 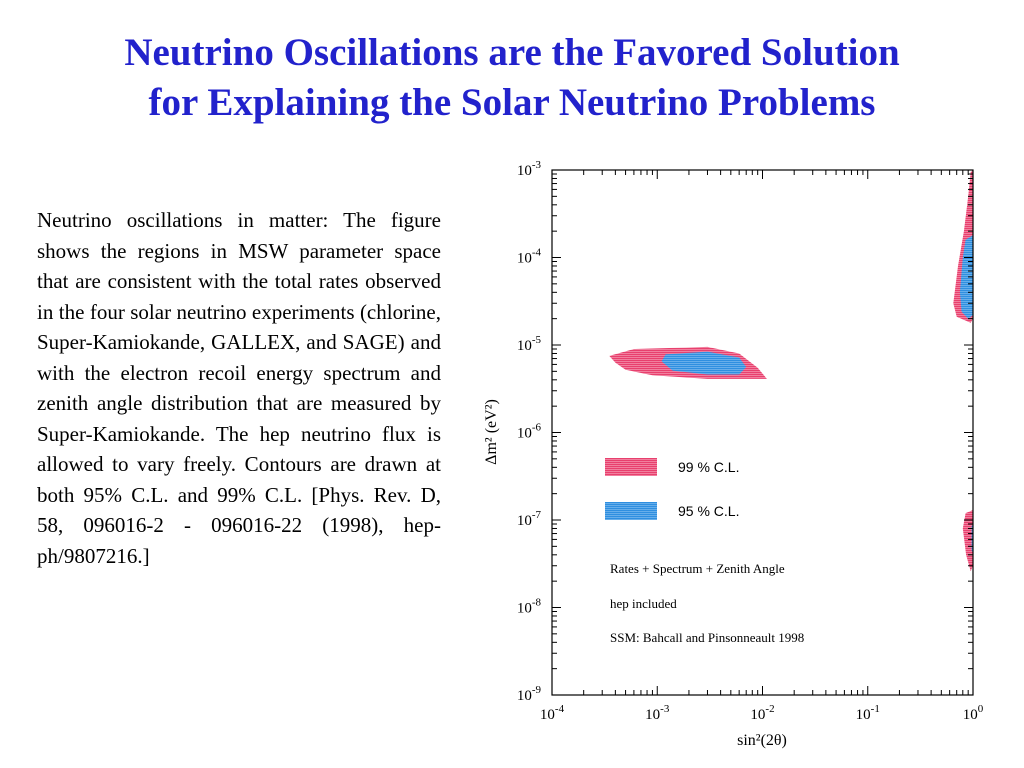 What do you see at coordinates (529, 432) in the screenshot?
I see `y-tick-label: 10⁻⁶` at bounding box center [529, 432].